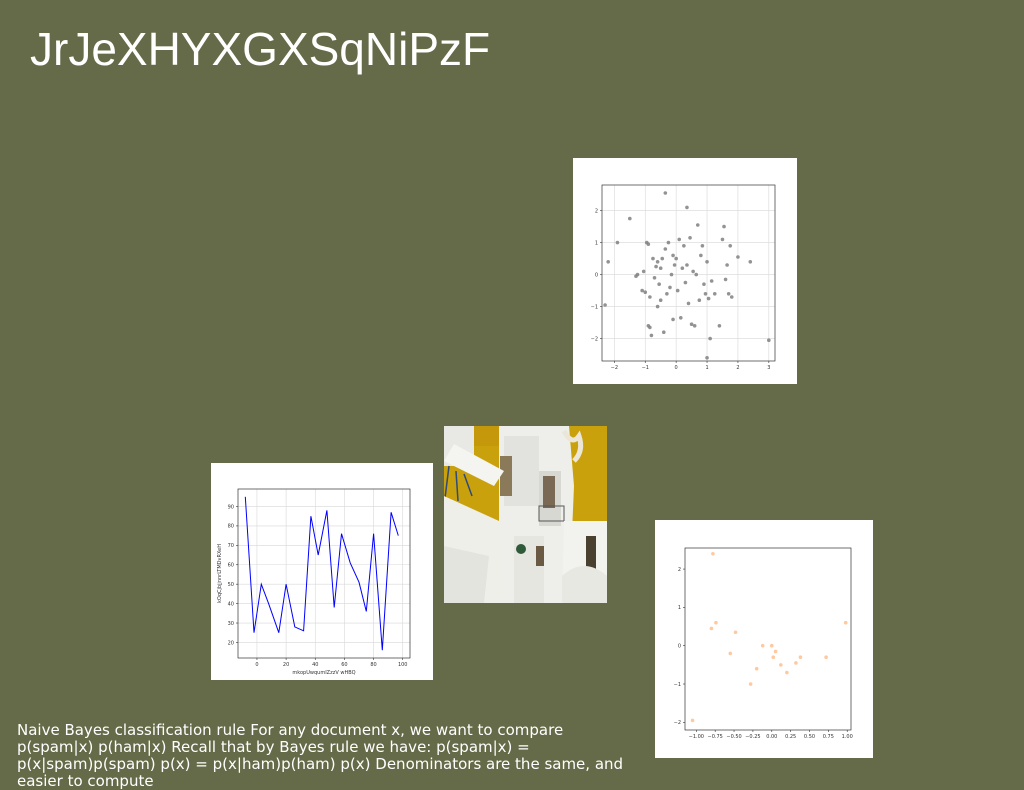 The height and width of the screenshot is (790, 1024). What do you see at coordinates (679, 570) in the screenshot?
I see `y-tick-label: 2` at bounding box center [679, 570].